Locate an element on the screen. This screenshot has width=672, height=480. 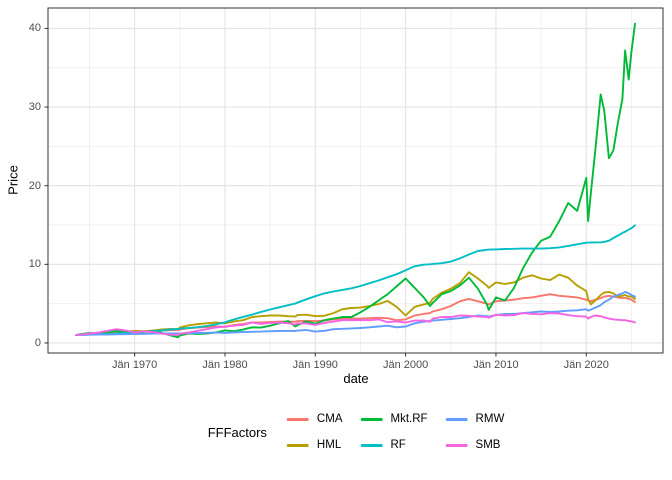
x-tick-label: Jän 1990 is located at coordinates (315, 365).